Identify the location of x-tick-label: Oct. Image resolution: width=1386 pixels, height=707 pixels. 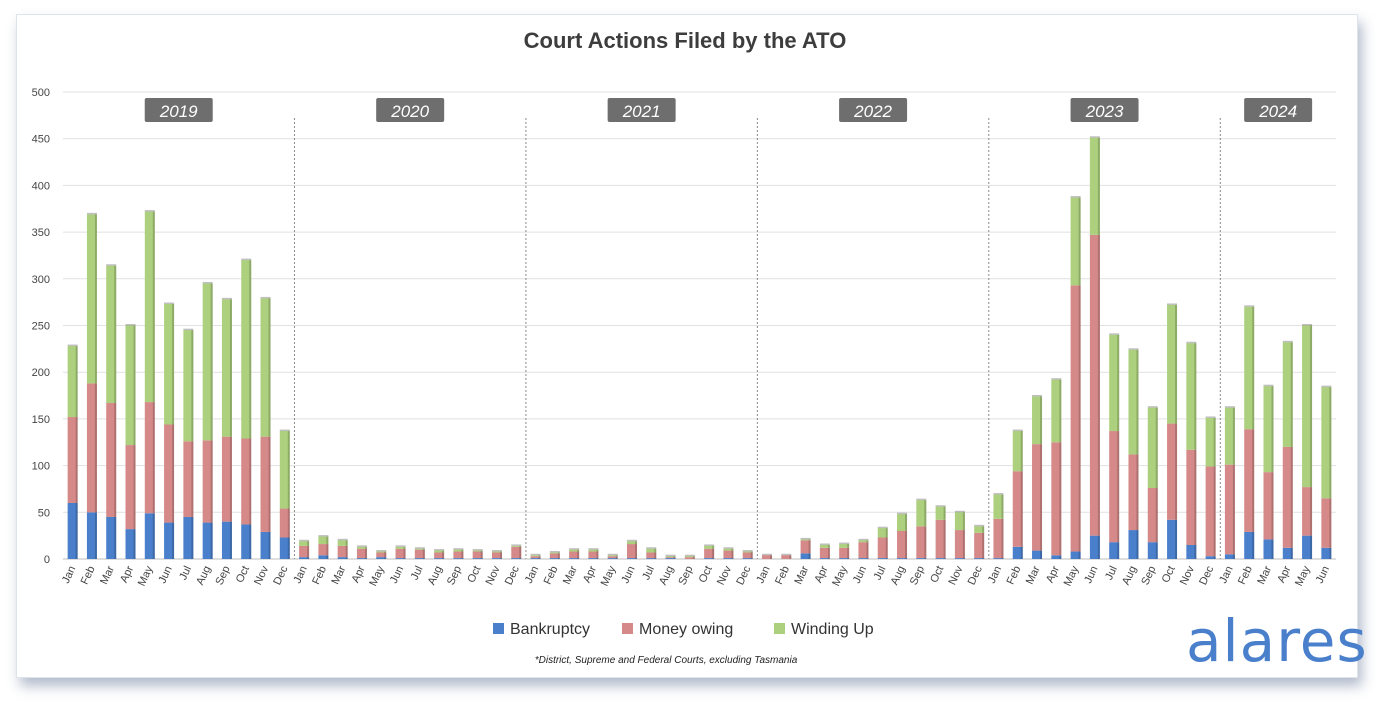
(937, 574).